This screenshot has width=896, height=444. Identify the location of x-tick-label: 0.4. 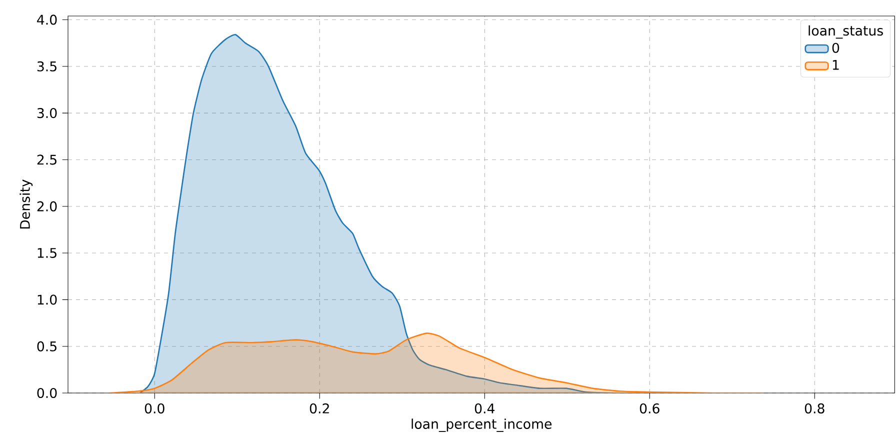
(484, 408).